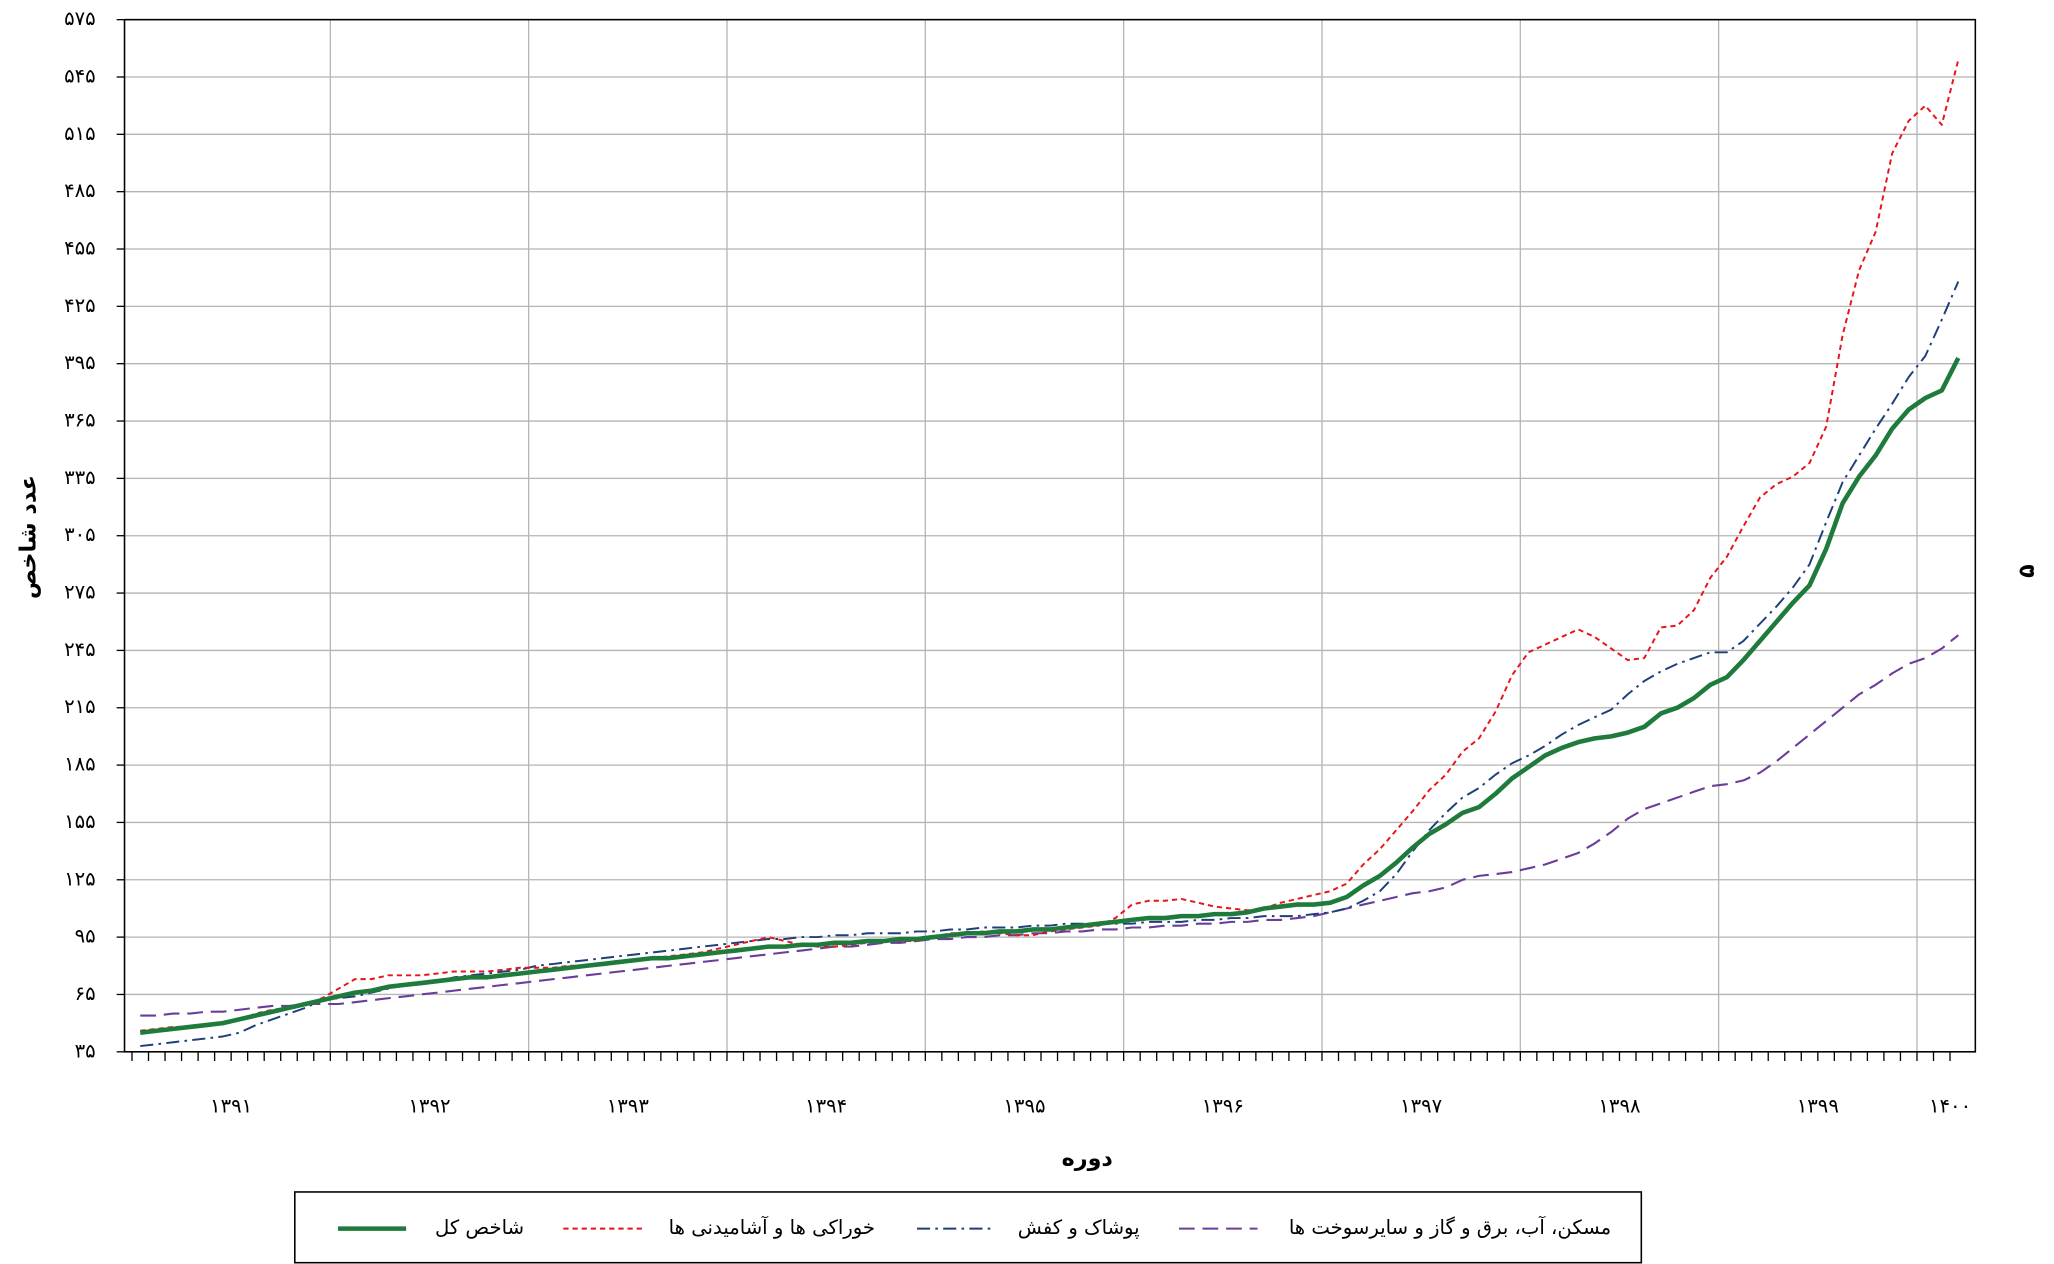  I want to click on x-tick-label: ۱۳۹۴, so click(826, 1105).